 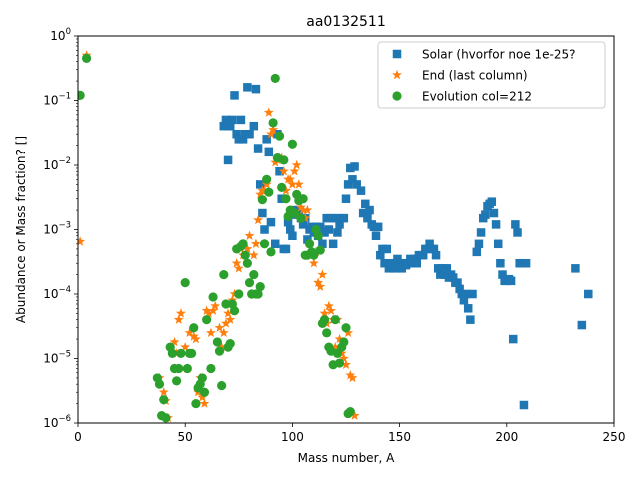 I want to click on legend-label-2: End (last column), so click(x=475, y=76).